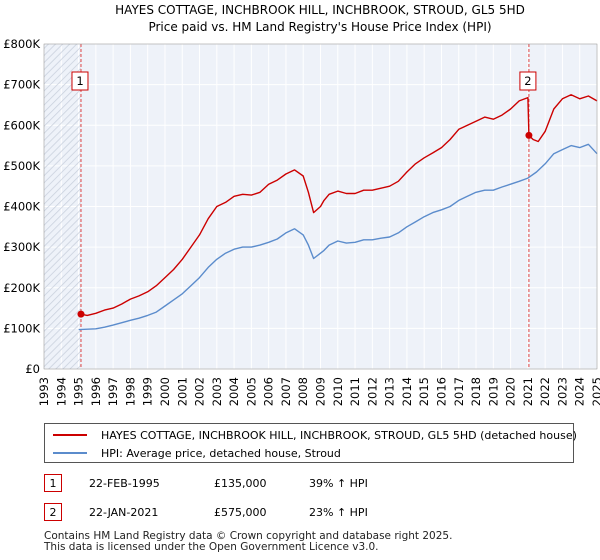 The image size is (600, 560). What do you see at coordinates (424, 391) in the screenshot?
I see `x-tick-label: 2015` at bounding box center [424, 391].